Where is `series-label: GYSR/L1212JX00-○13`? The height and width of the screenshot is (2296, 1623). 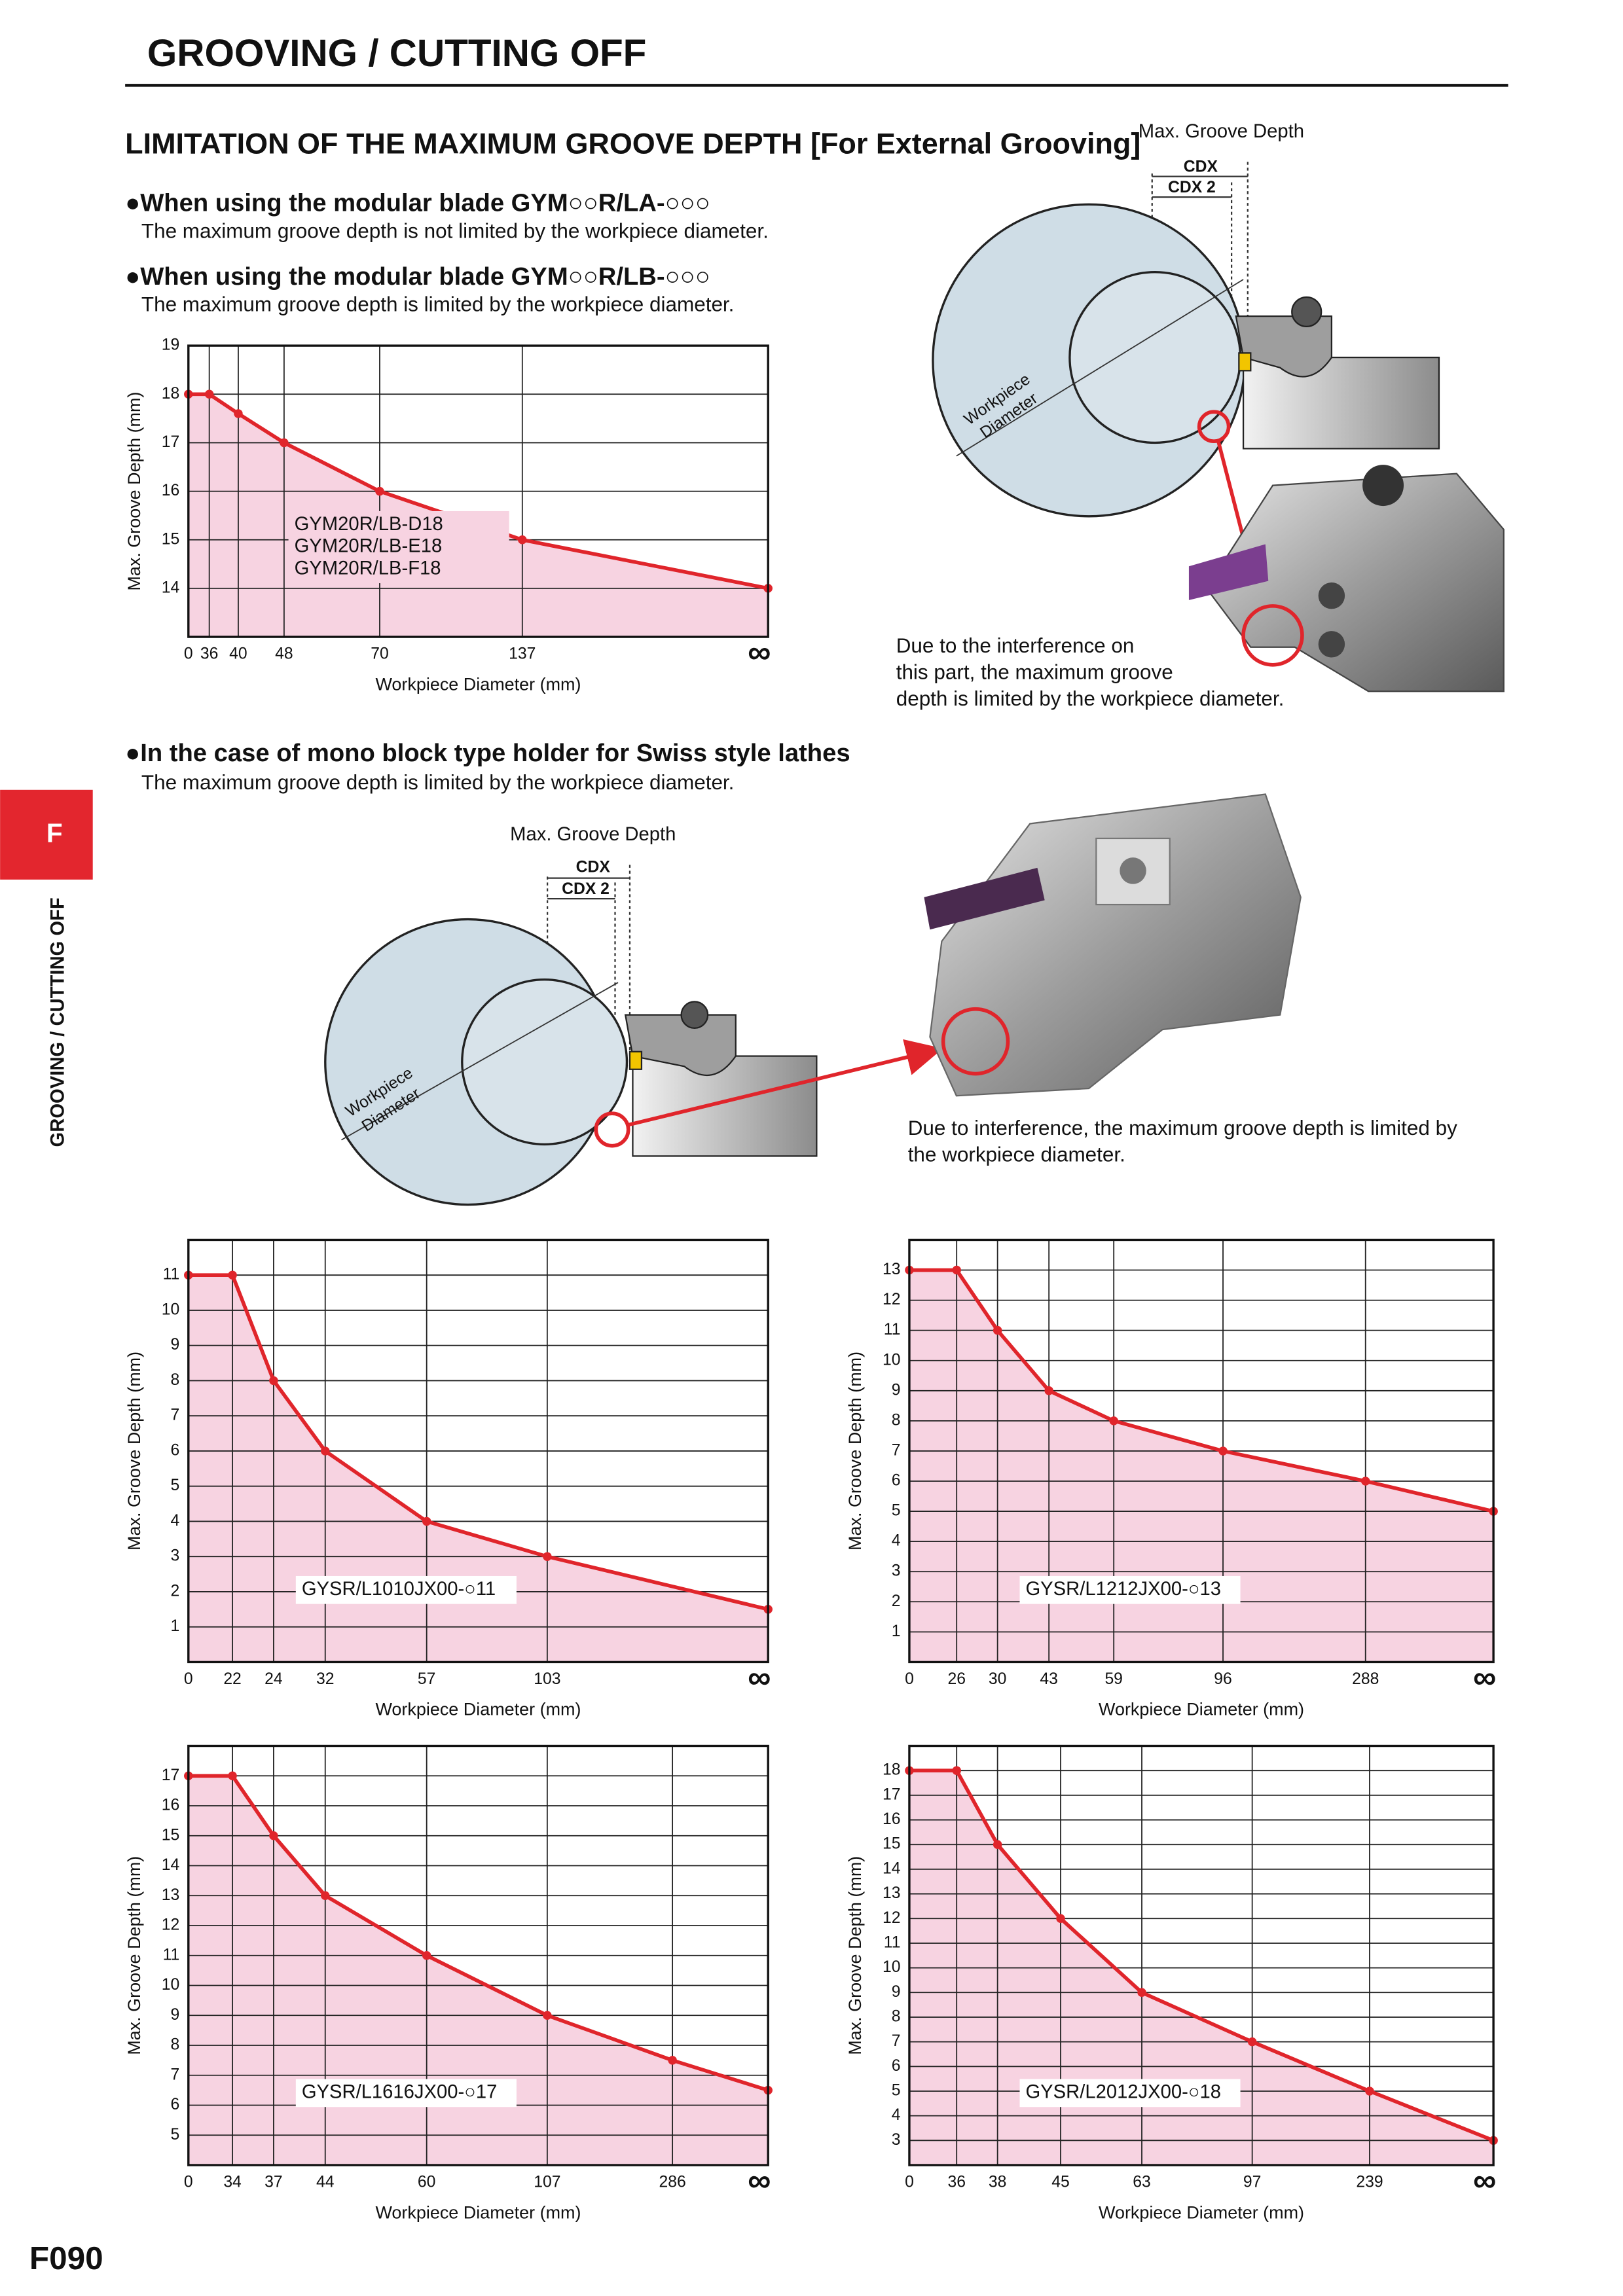
series-label: GYSR/L1212JX00-○13 is located at coordinates (1123, 1589).